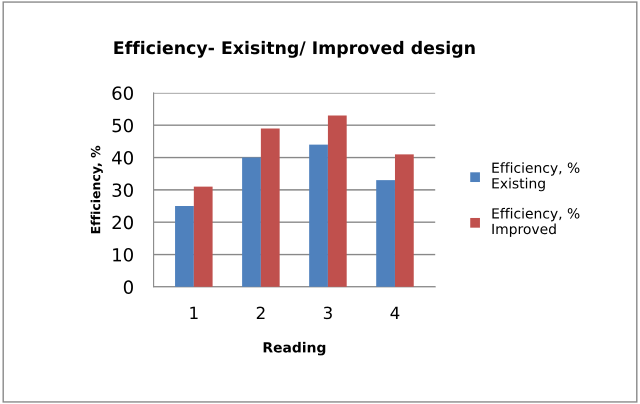 Image resolution: width=640 pixels, height=404 pixels. I want to click on y-tick-label: 30, so click(122, 190).